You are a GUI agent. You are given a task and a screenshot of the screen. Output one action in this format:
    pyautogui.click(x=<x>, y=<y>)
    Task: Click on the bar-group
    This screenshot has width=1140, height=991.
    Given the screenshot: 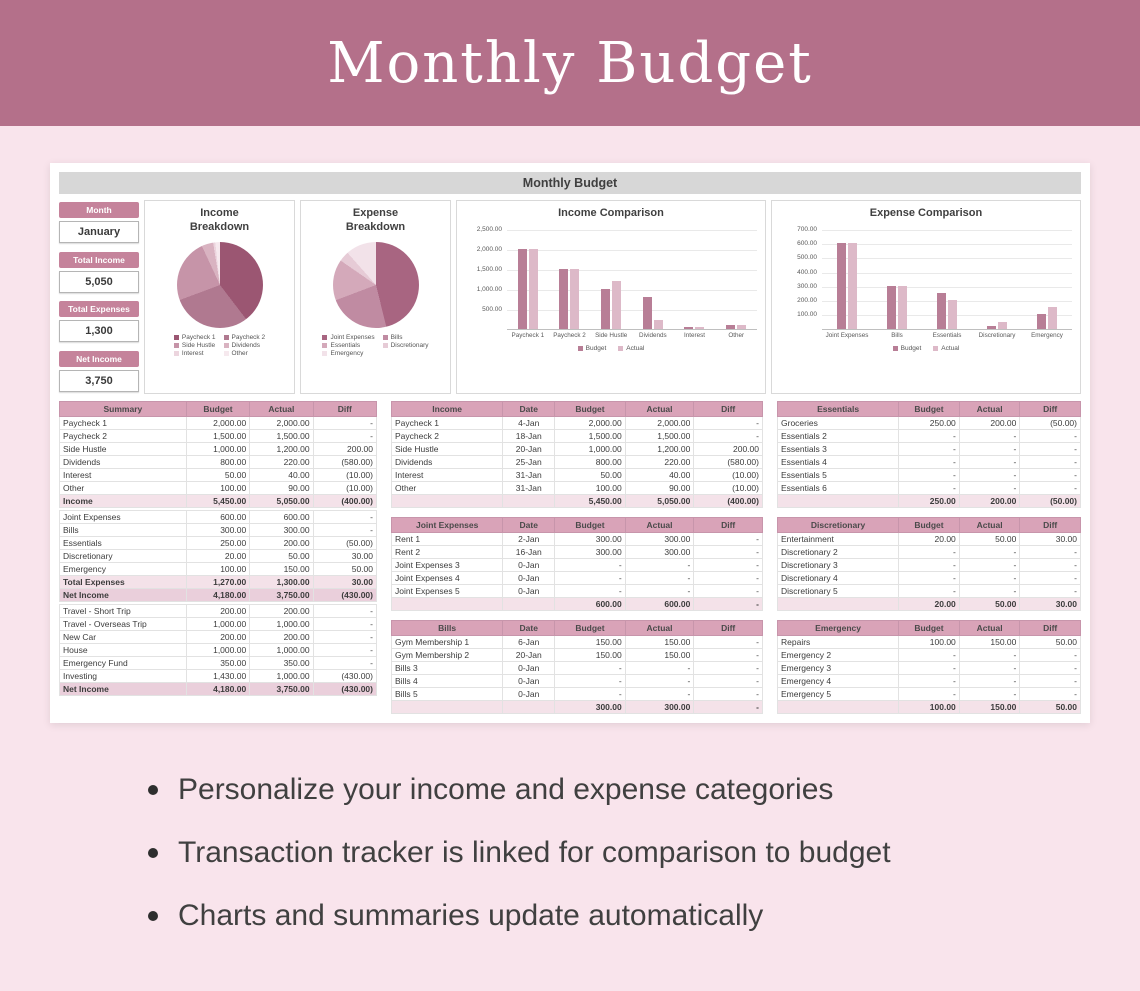 What is the action you would take?
    pyautogui.click(x=652, y=312)
    